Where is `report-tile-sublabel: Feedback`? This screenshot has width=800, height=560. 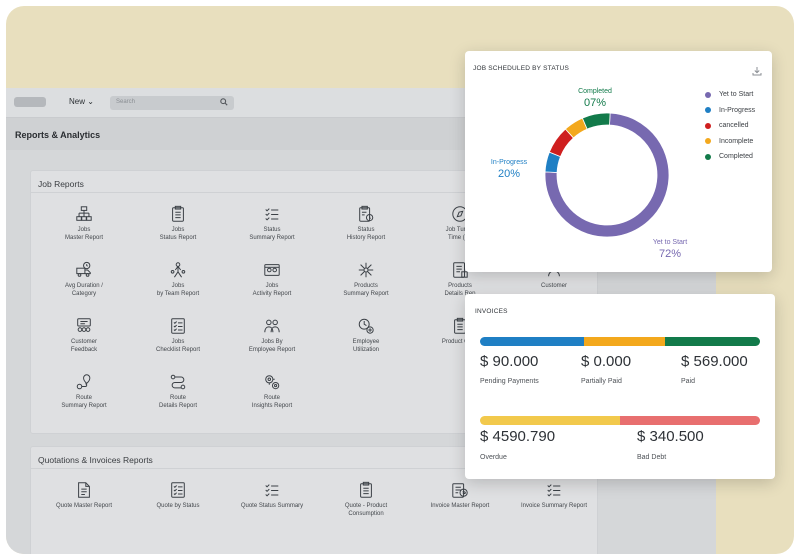
report-tile-sublabel: Feedback is located at coordinates (84, 350).